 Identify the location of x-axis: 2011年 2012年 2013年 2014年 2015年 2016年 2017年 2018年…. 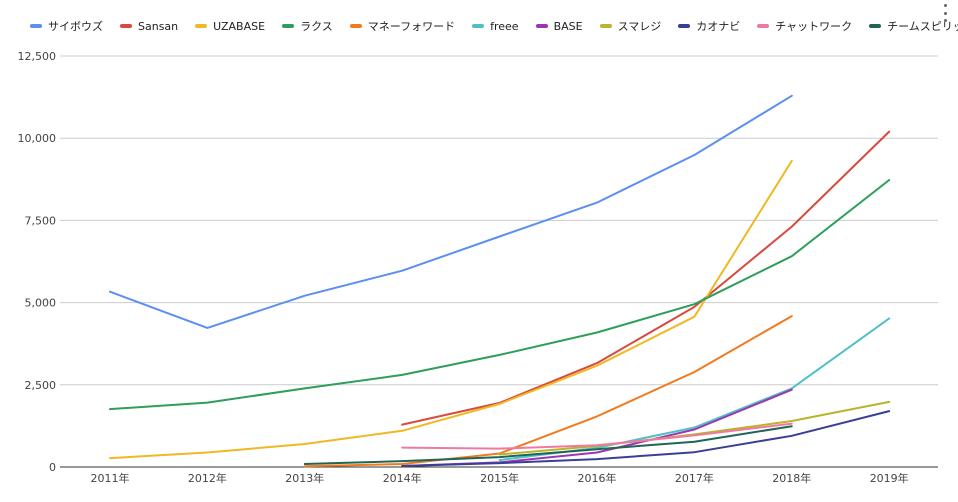
(500, 478).